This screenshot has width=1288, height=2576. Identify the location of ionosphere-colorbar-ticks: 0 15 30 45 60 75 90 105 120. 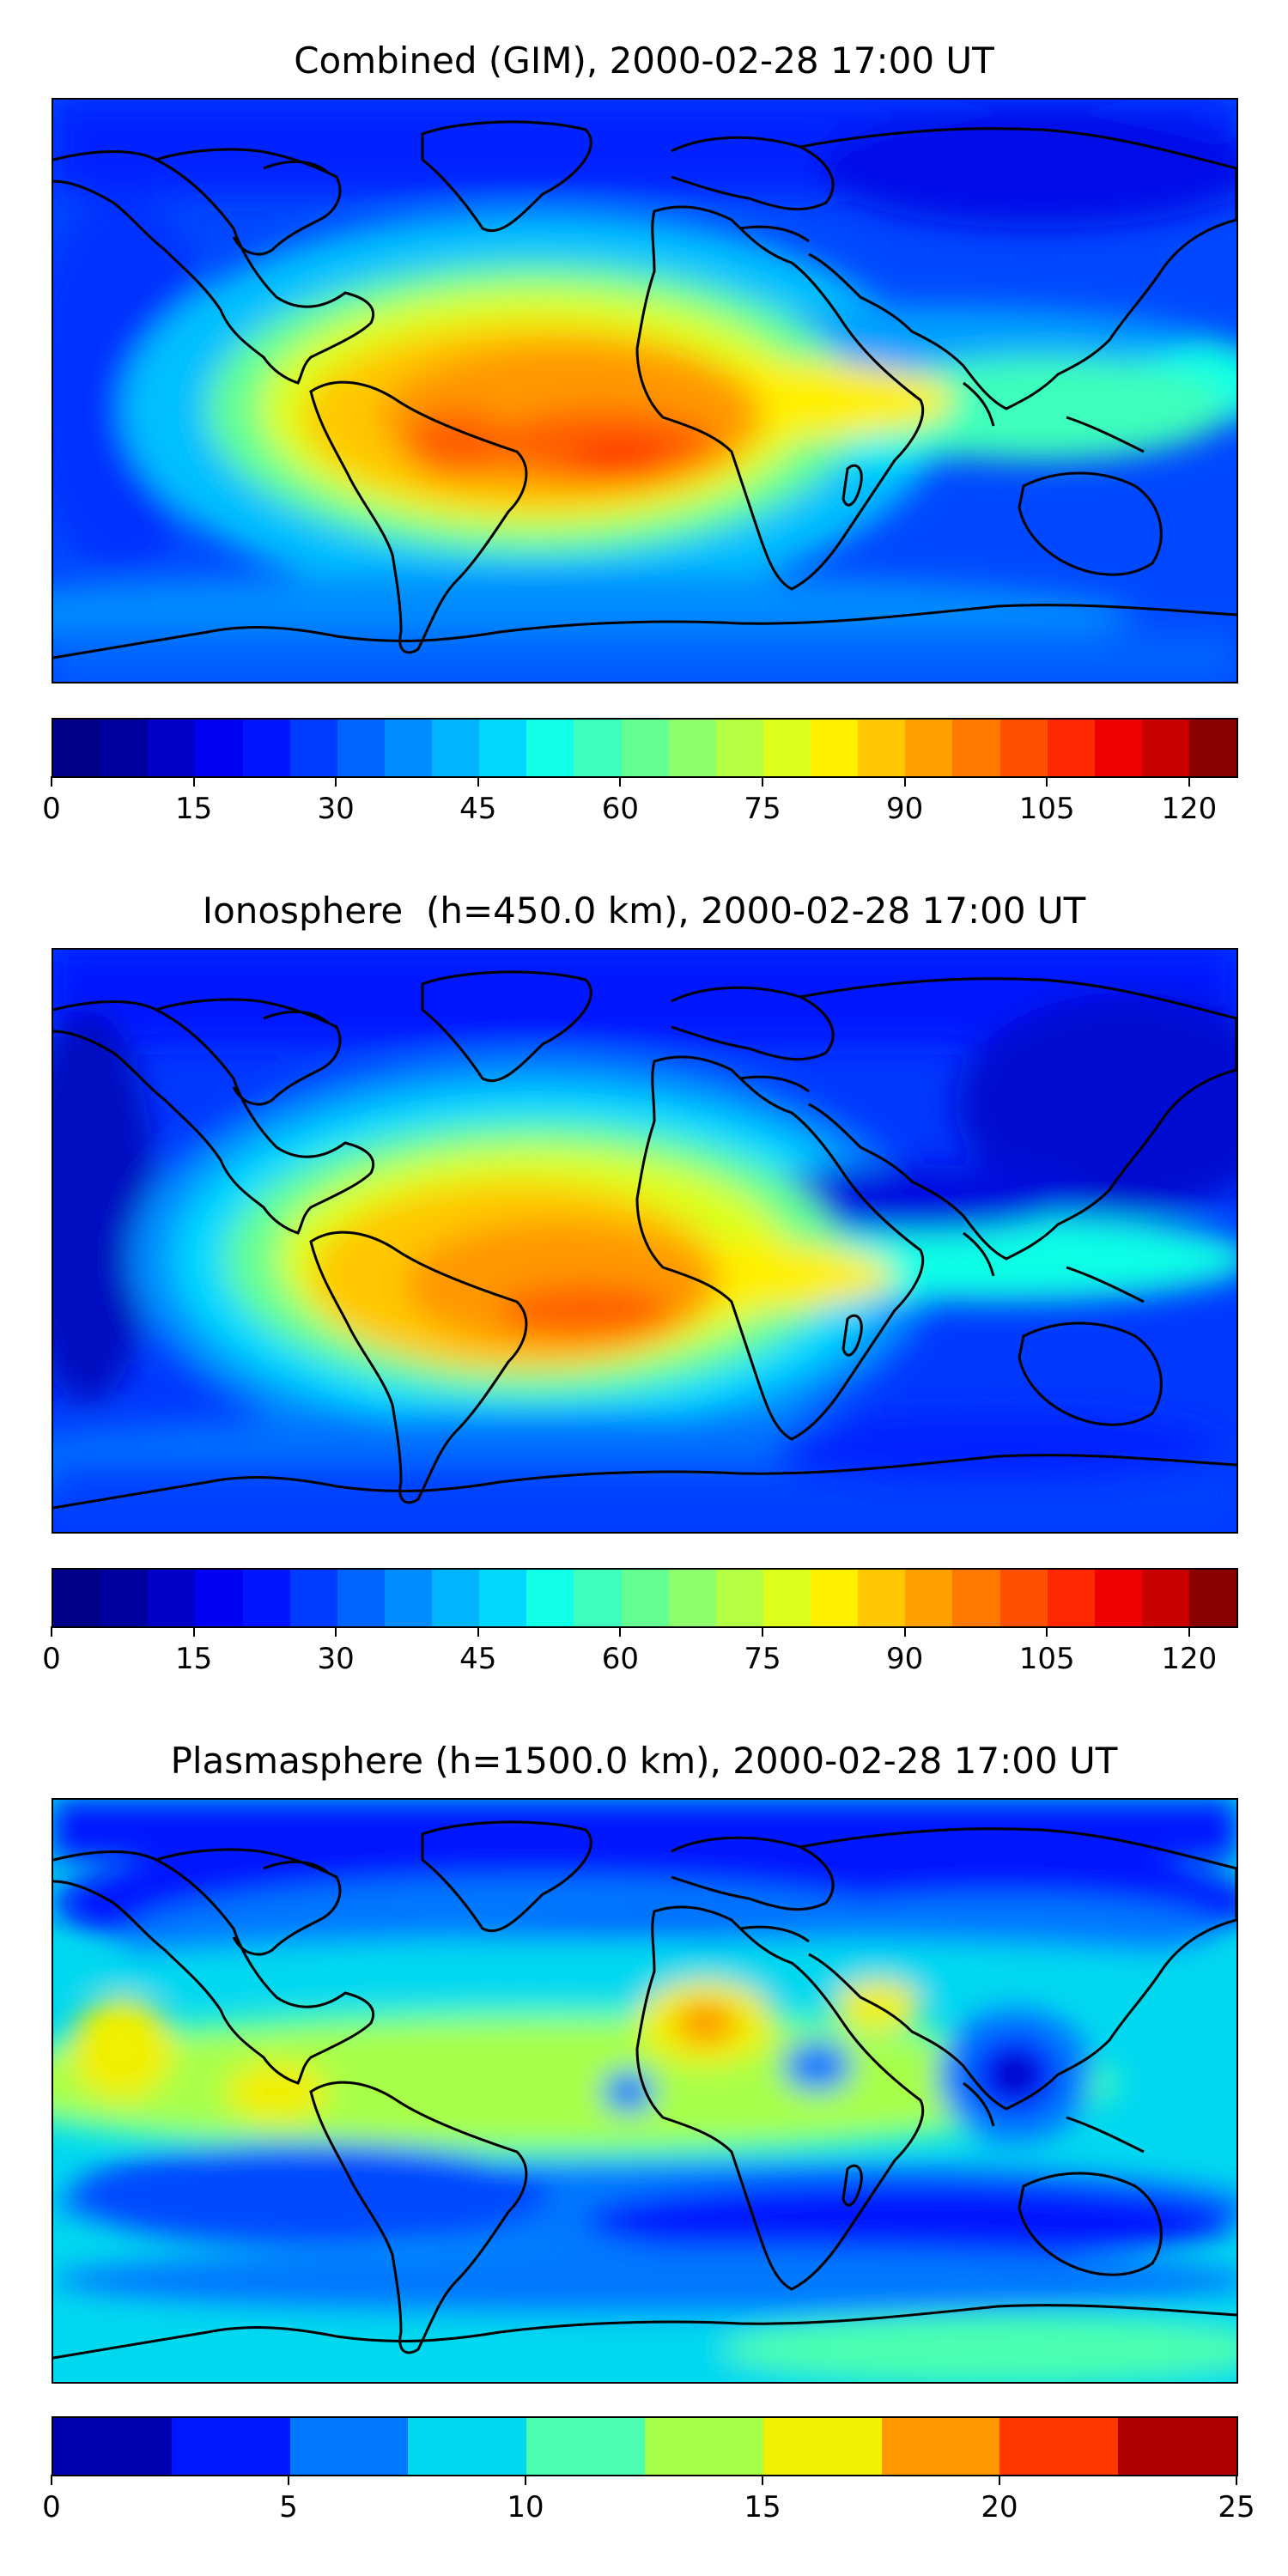
(639, 1651).